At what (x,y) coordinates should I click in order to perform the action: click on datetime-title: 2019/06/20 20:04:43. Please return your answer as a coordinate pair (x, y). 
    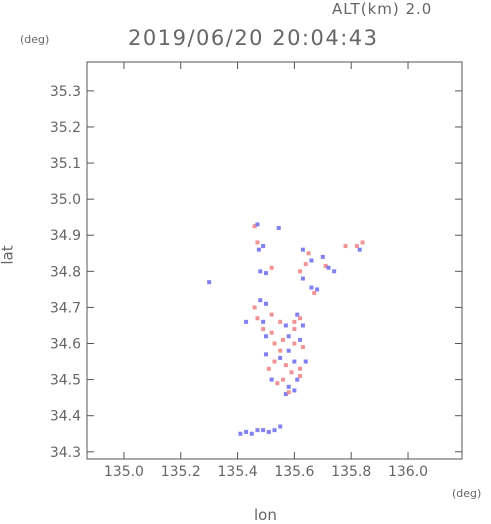
    Looking at the image, I should click on (253, 38).